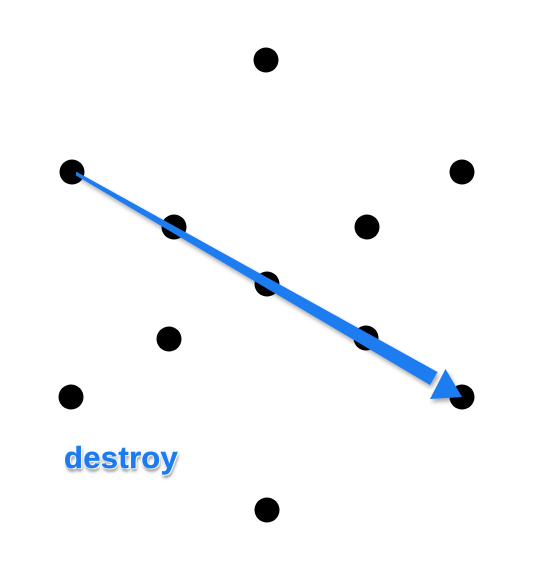  What do you see at coordinates (72, 172) in the screenshot?
I see `dot-left-upper` at bounding box center [72, 172].